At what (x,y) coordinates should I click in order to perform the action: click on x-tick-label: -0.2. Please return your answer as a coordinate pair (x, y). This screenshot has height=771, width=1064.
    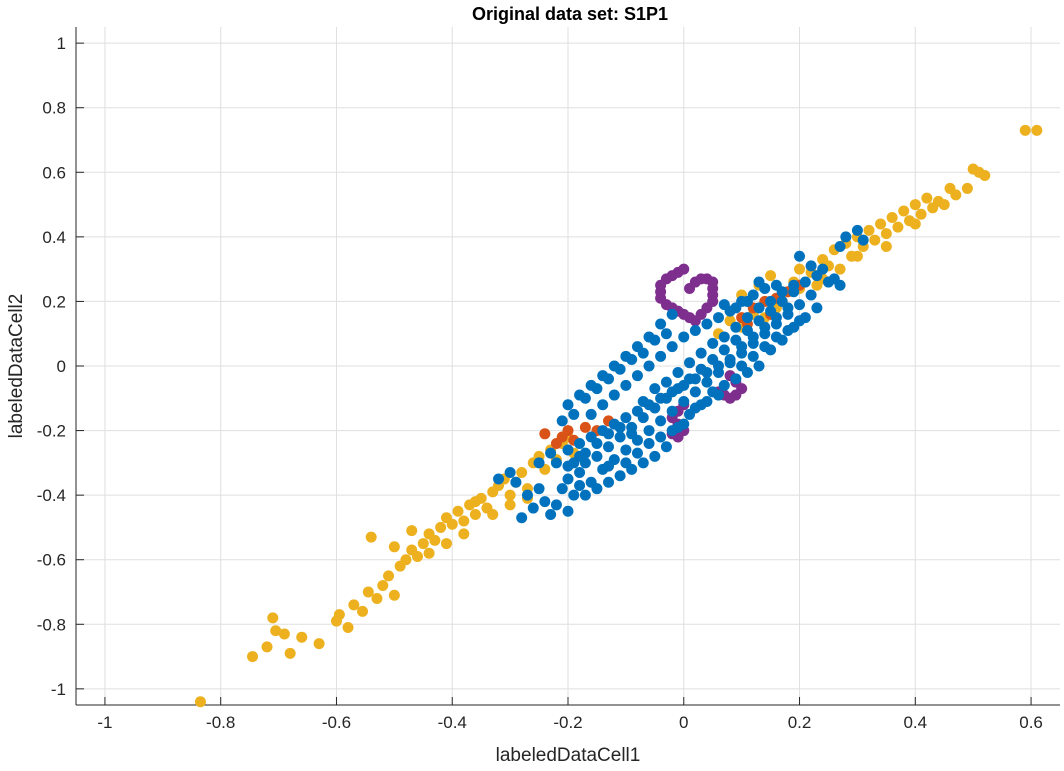
    Looking at the image, I should click on (567, 722).